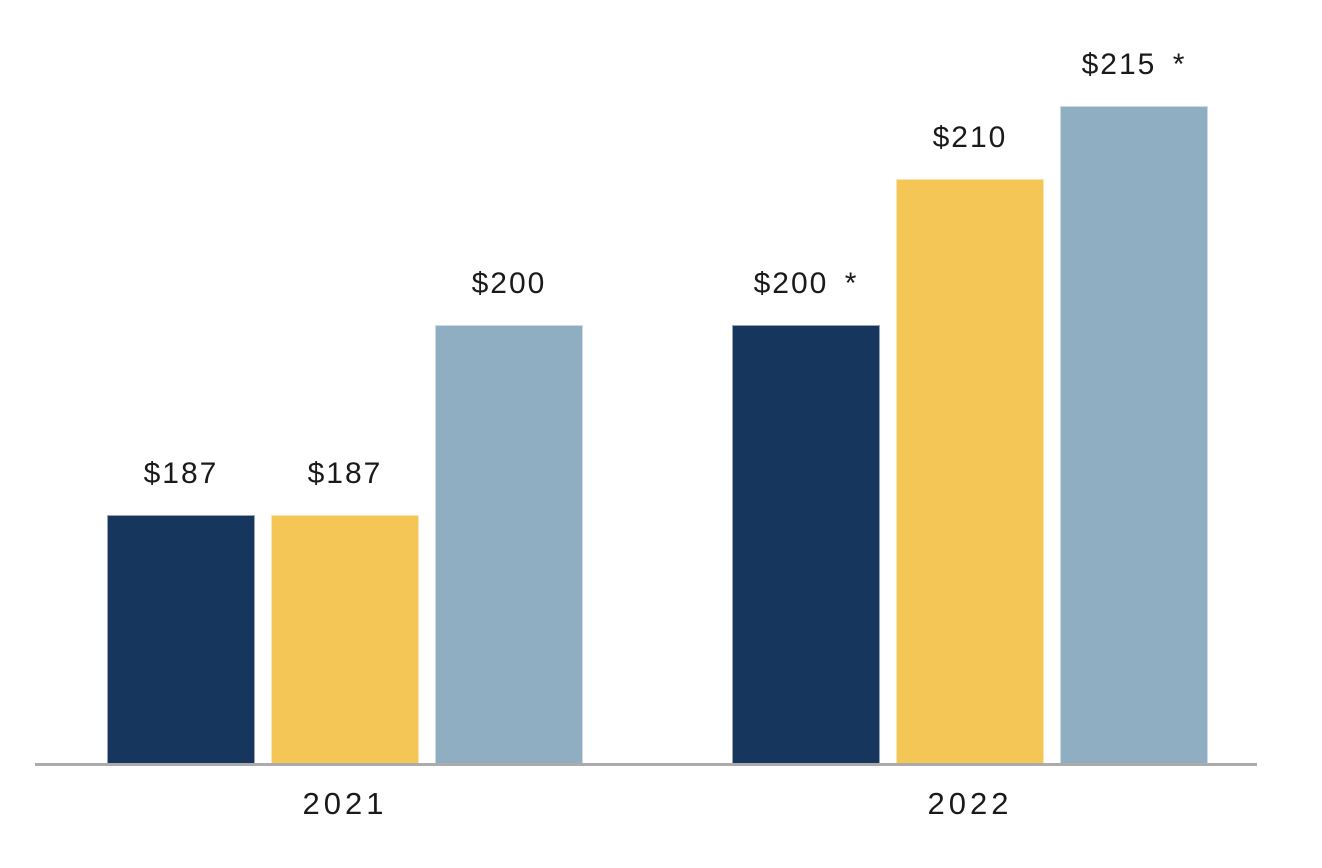 The height and width of the screenshot is (868, 1322). I want to click on bar-2022-gold, so click(970, 471).